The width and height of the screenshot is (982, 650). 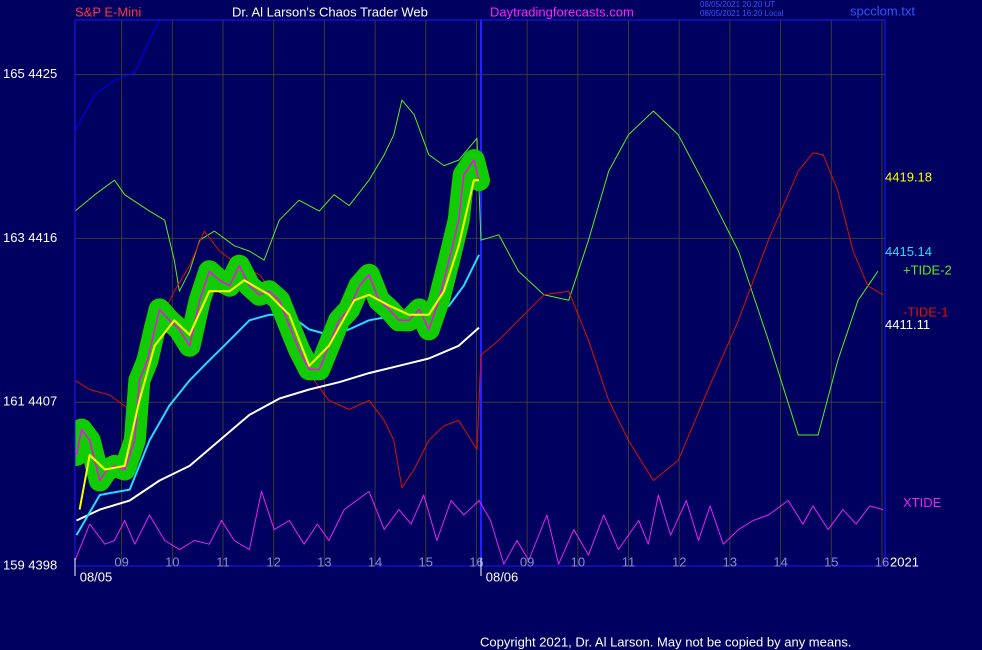 I want to click on time-local: 08/05/2021 16:20 Local, so click(x=742, y=13).